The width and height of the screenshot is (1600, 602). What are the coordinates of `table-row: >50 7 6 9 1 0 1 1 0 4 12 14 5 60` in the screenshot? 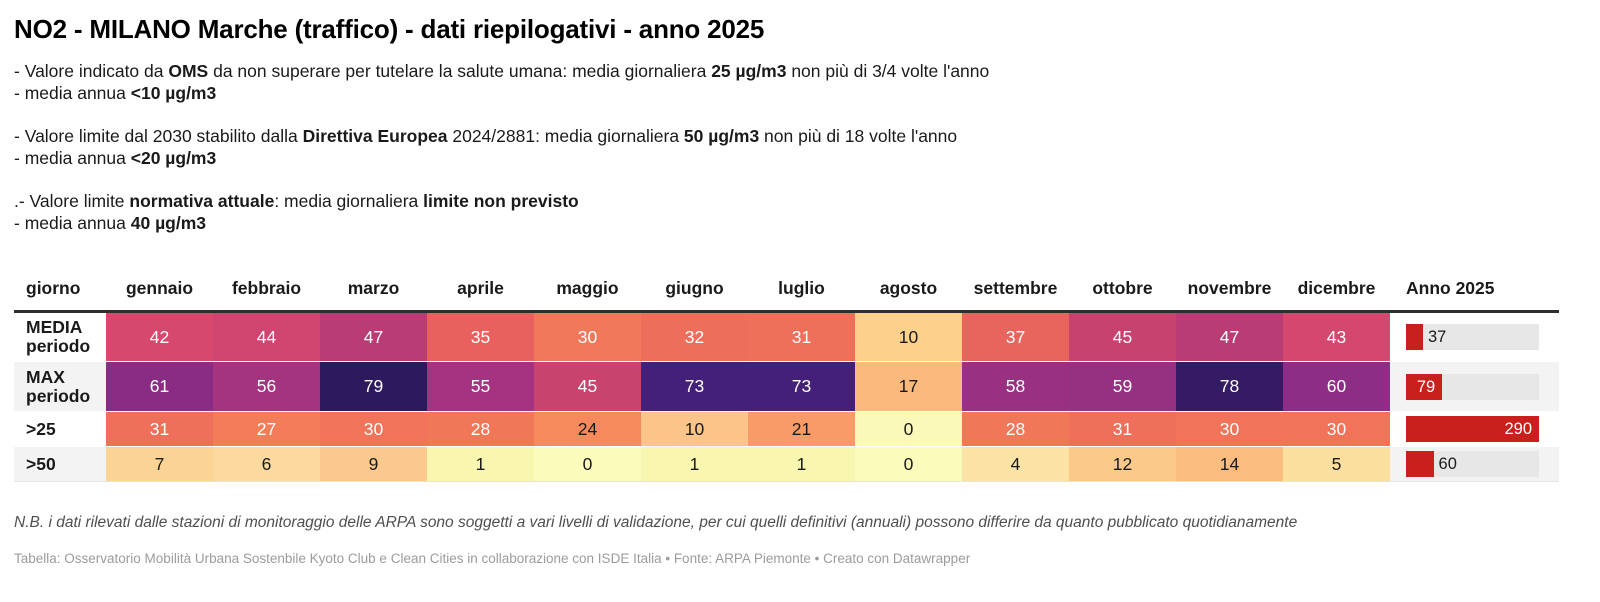 It's located at (786, 464).